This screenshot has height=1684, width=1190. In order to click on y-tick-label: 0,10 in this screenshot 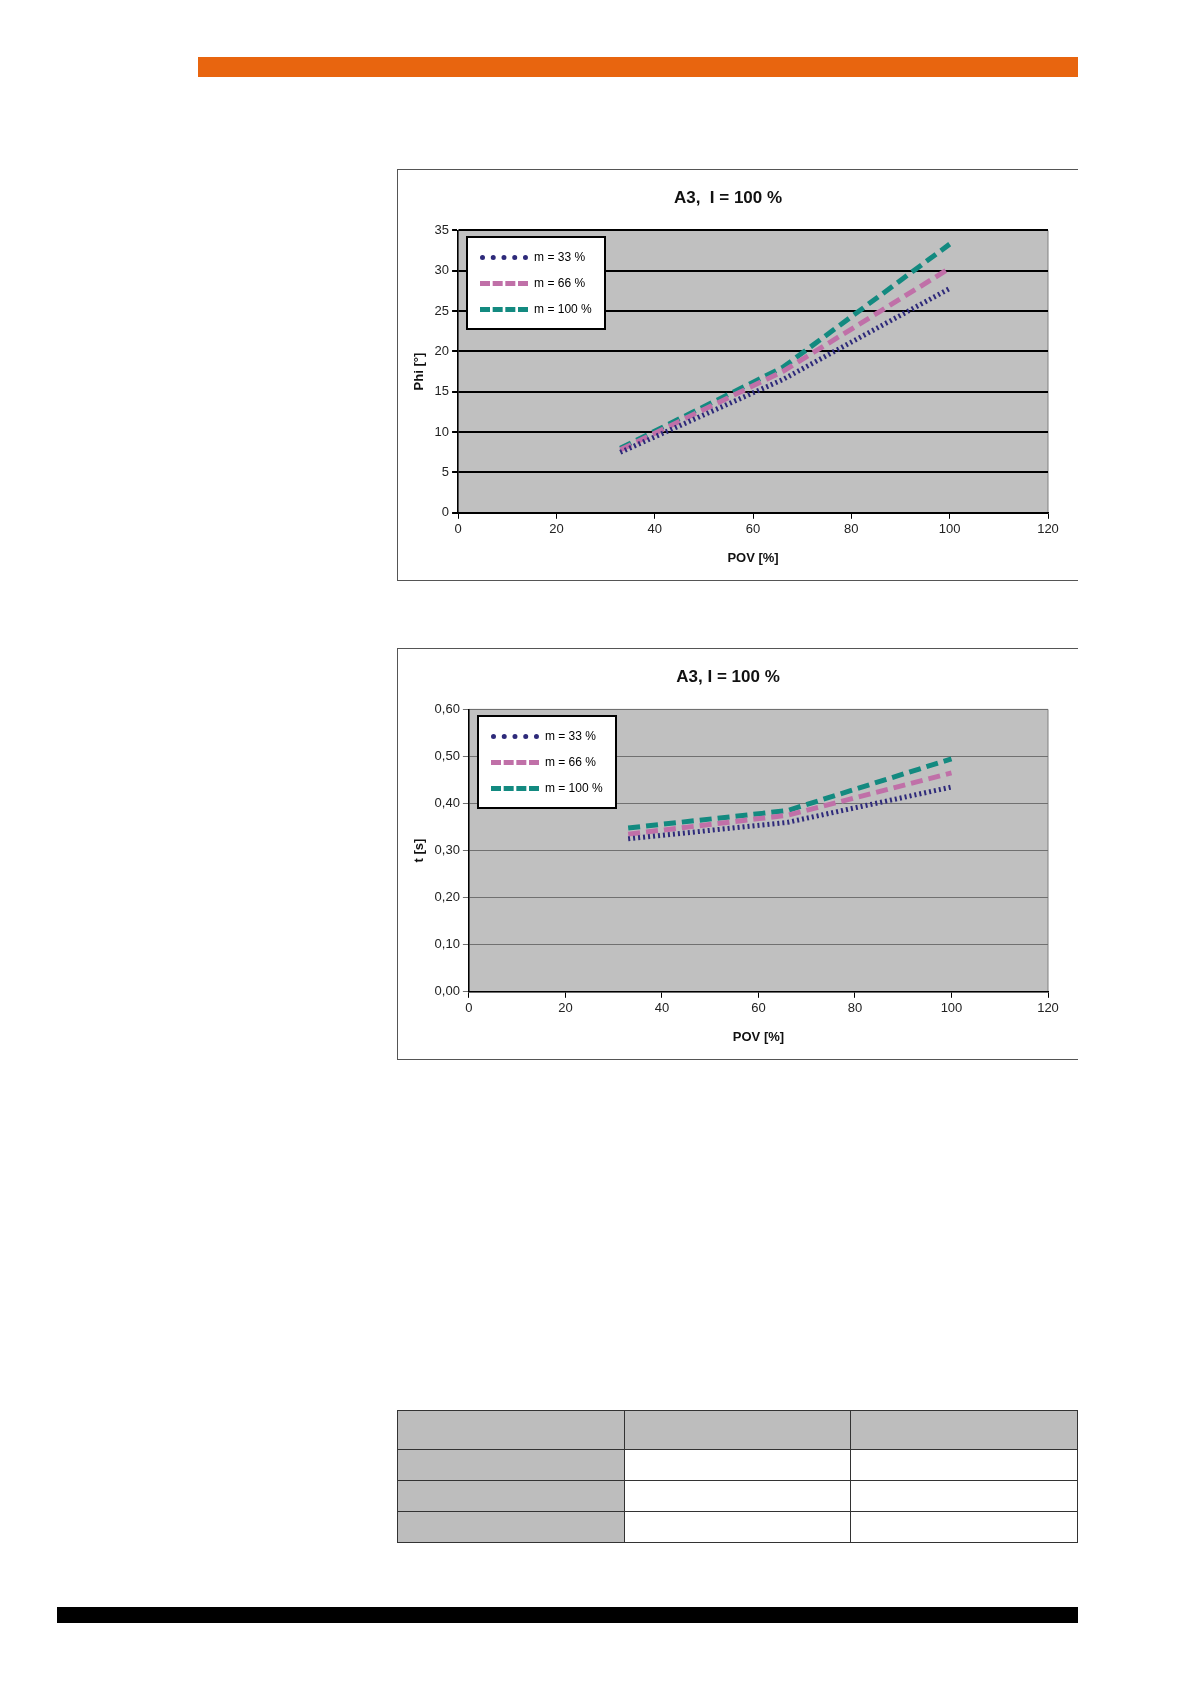, I will do `click(447, 944)`.